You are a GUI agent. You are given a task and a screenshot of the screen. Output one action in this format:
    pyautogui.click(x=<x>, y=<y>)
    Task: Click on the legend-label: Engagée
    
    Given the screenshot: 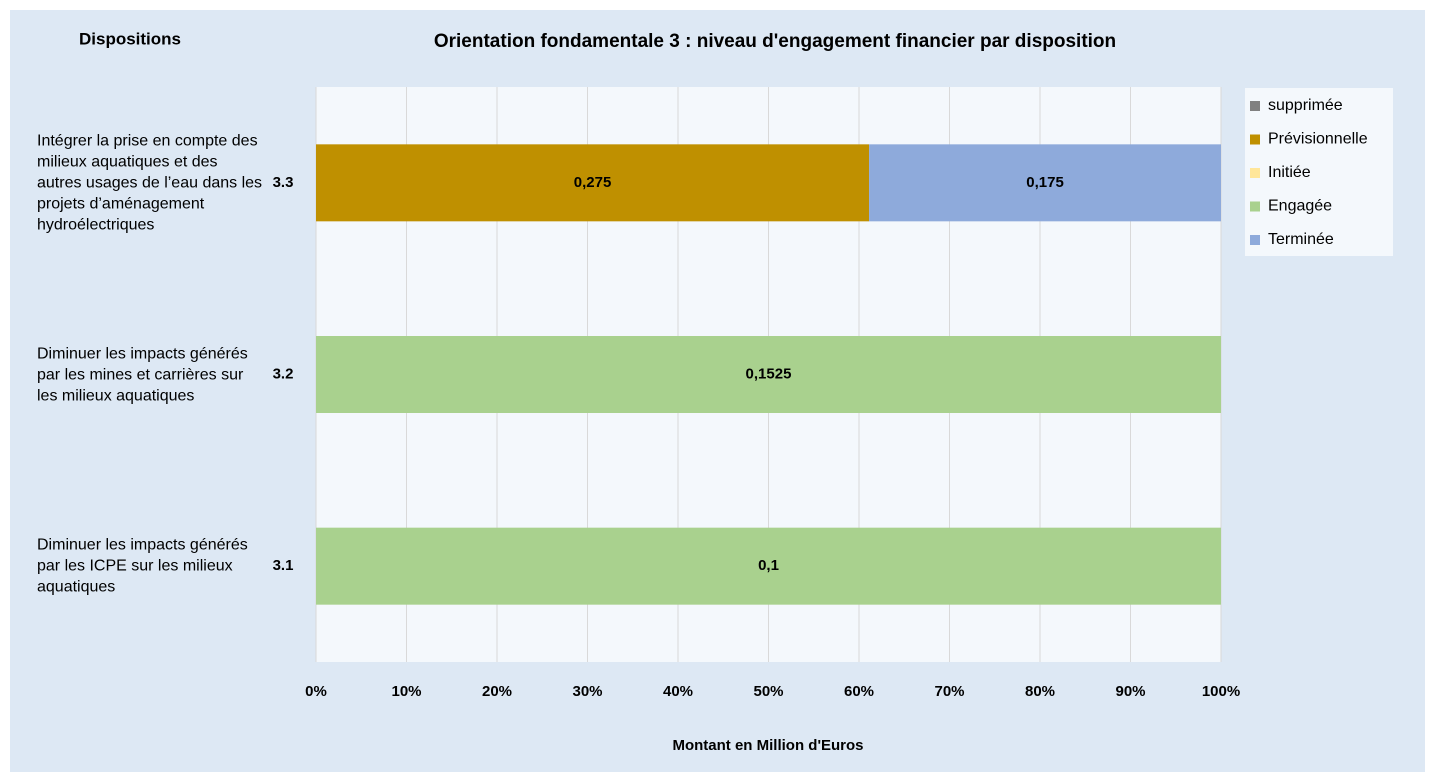 What is the action you would take?
    pyautogui.click(x=1300, y=206)
    